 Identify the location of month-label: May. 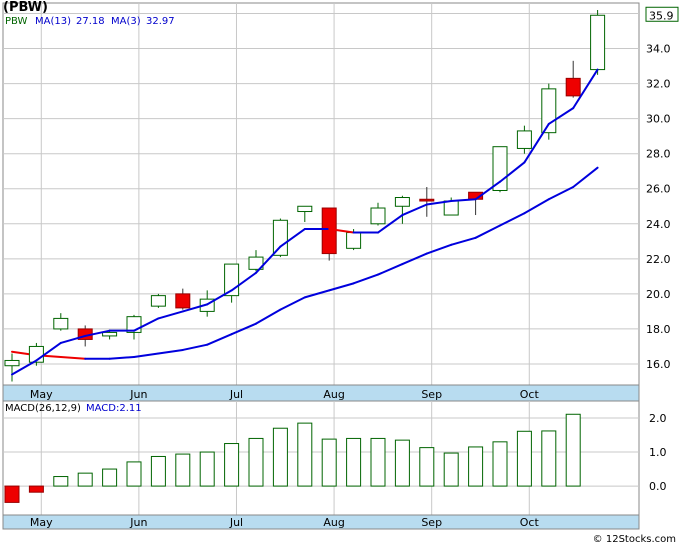
(41, 522).